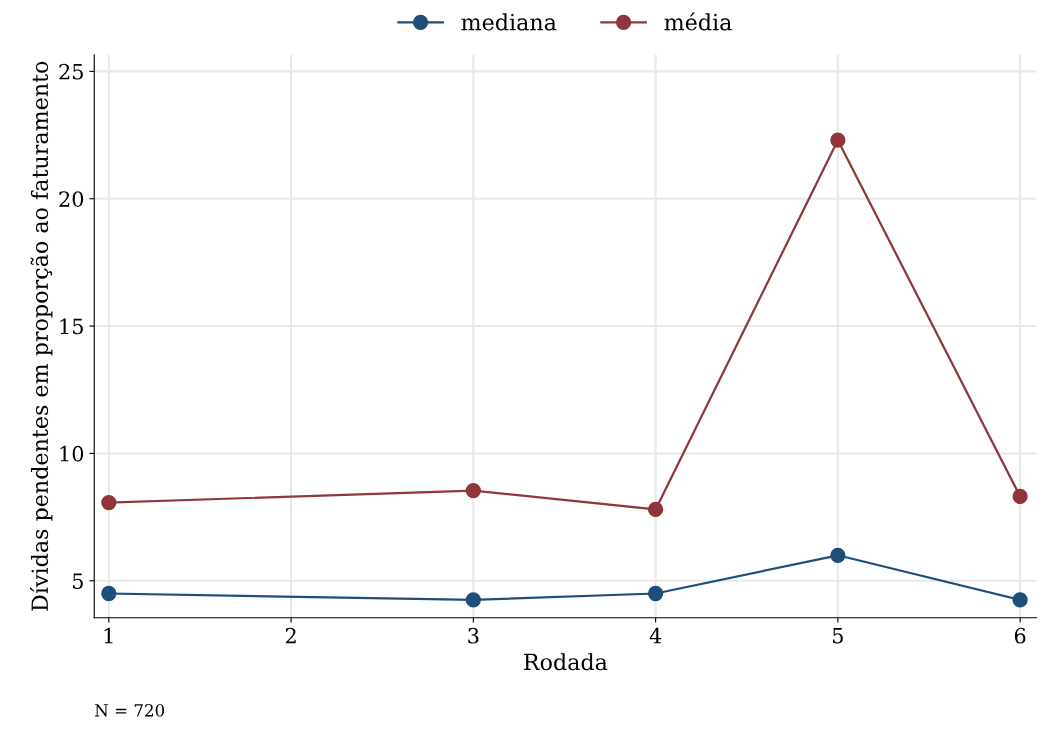  What do you see at coordinates (509, 22) in the screenshot?
I see `legend-label: mediana` at bounding box center [509, 22].